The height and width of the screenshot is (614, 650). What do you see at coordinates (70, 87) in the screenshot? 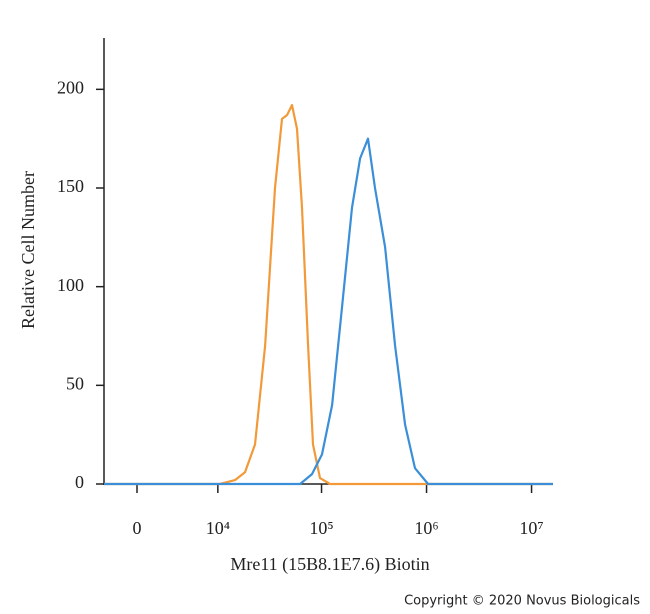
I see `y-tick-label: 200` at bounding box center [70, 87].